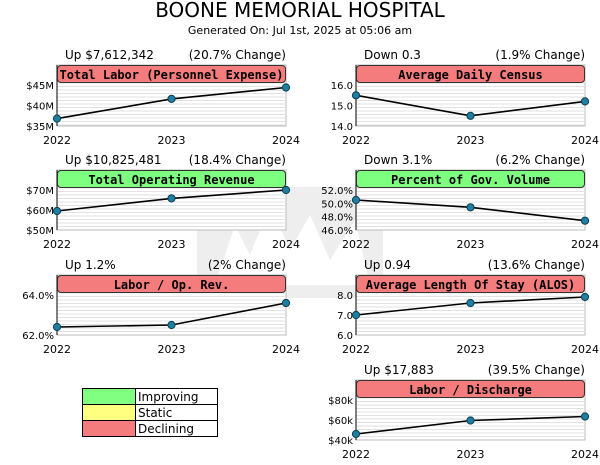 This screenshot has width=600, height=465. Describe the element at coordinates (38, 296) in the screenshot. I see `y-tick-label: 64.0%` at that location.